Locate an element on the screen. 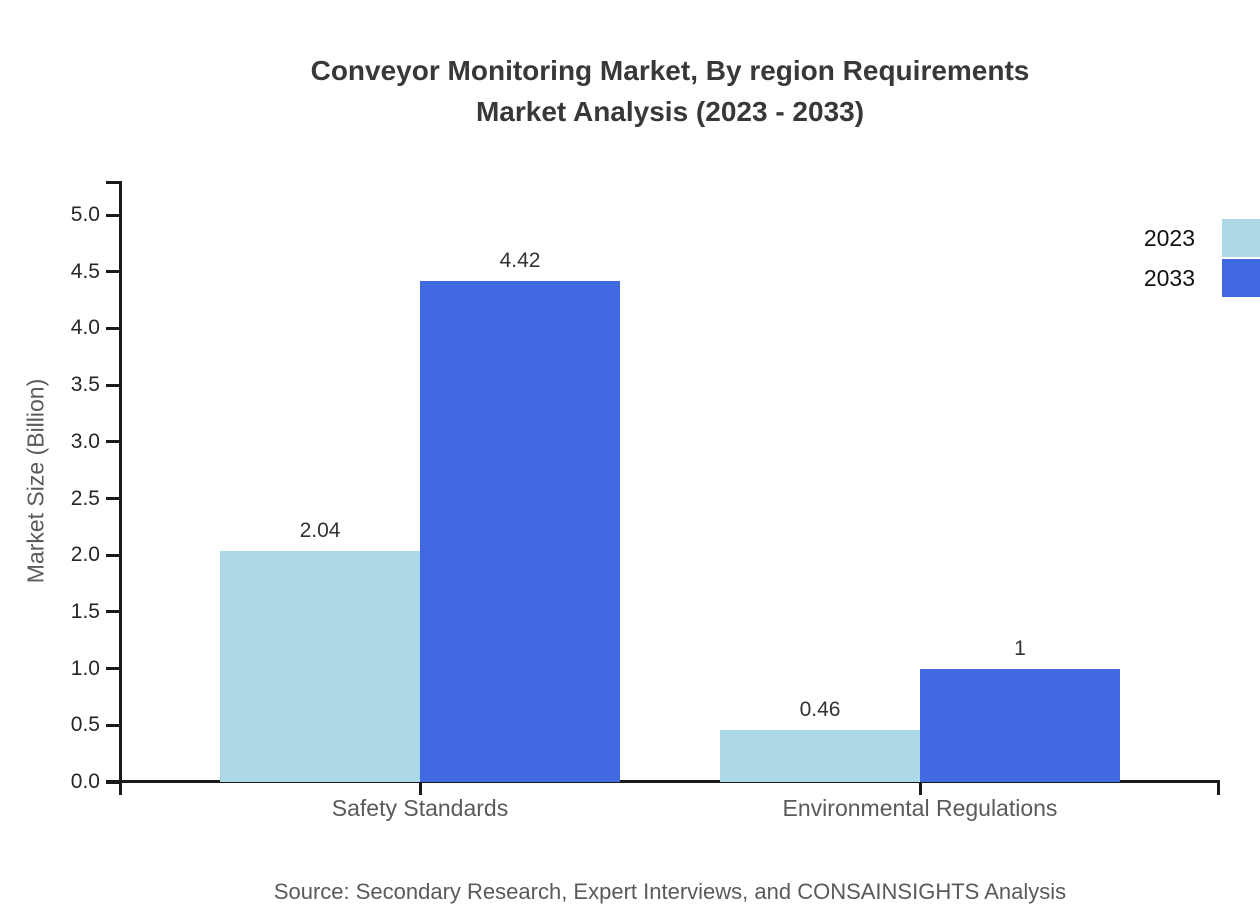 Image resolution: width=1260 pixels, height=920 pixels. chart-title-line2: Market Analysis (2023 - 2033) is located at coordinates (670, 111).